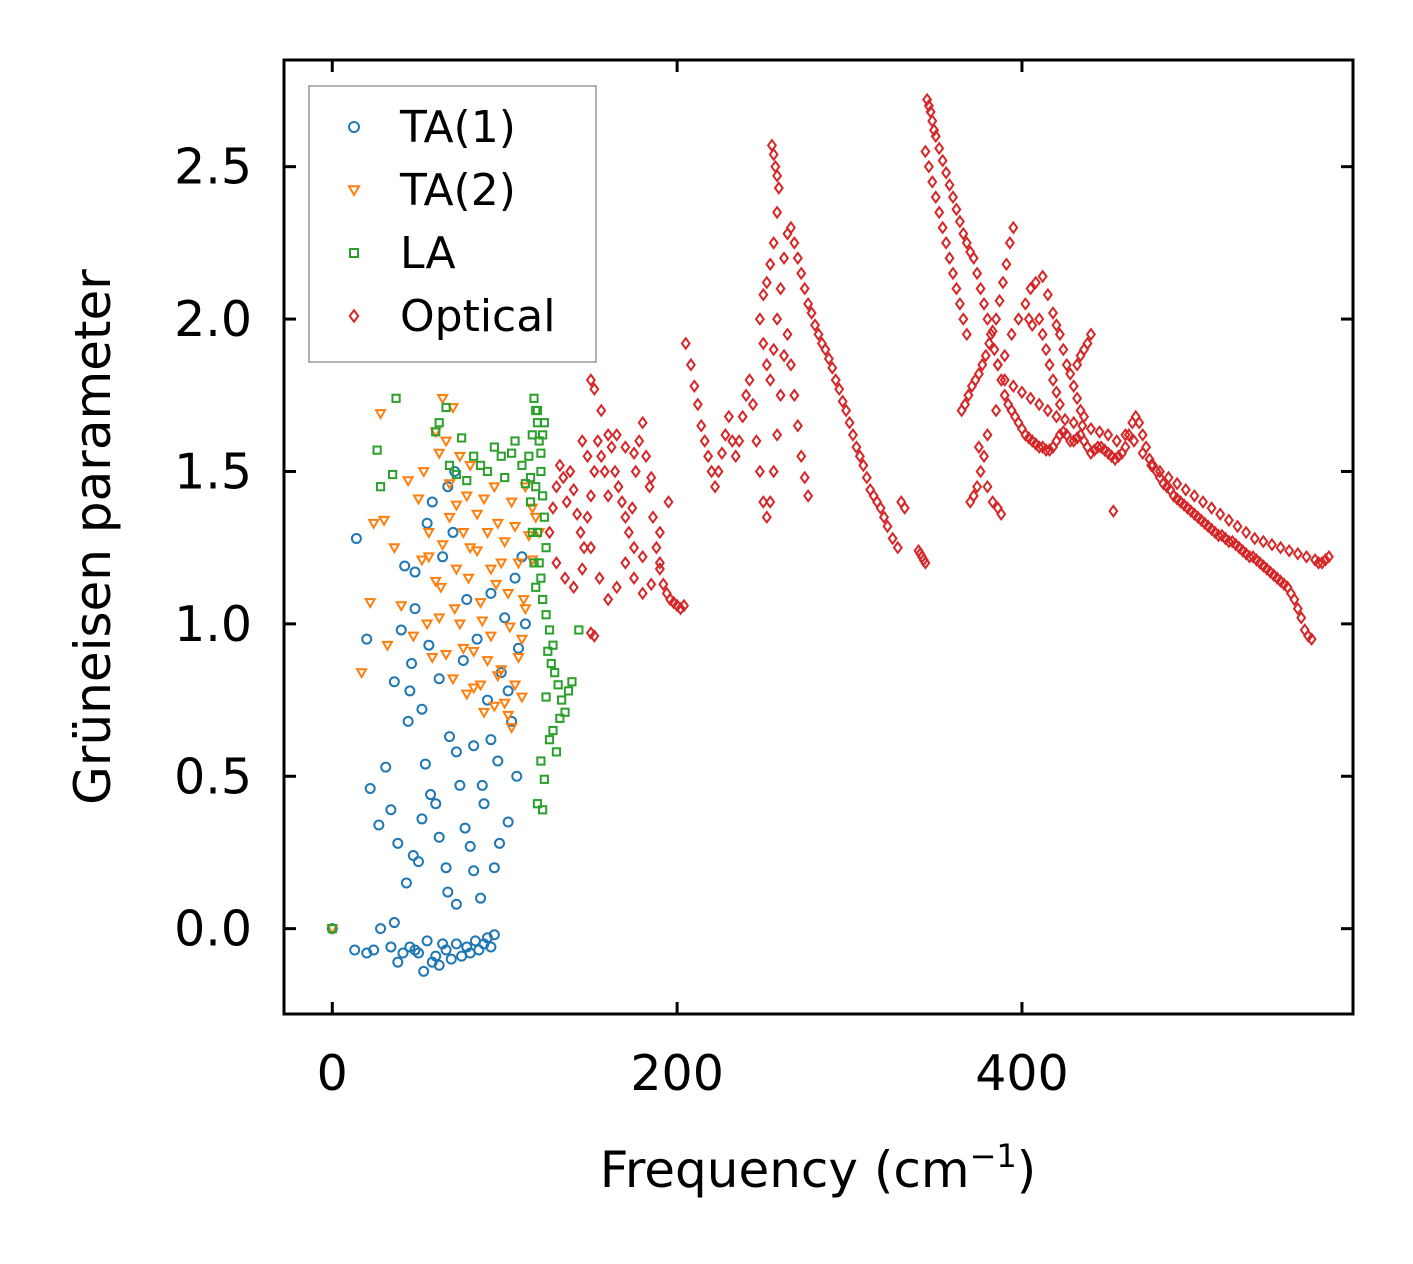 The image size is (1413, 1264). I want to click on legend-label: TA(1), so click(457, 127).